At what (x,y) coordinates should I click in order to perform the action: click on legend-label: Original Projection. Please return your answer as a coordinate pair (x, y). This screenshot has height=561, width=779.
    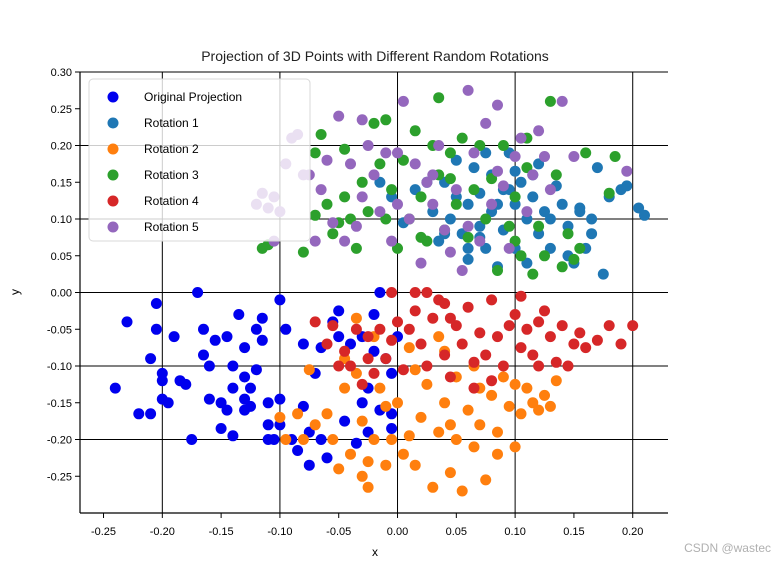
    Looking at the image, I should click on (193, 97).